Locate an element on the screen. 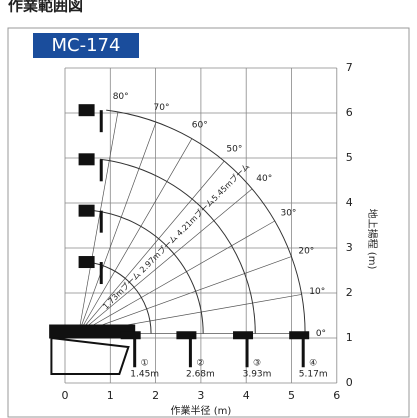  x-tick-label: 1 is located at coordinates (110, 395).